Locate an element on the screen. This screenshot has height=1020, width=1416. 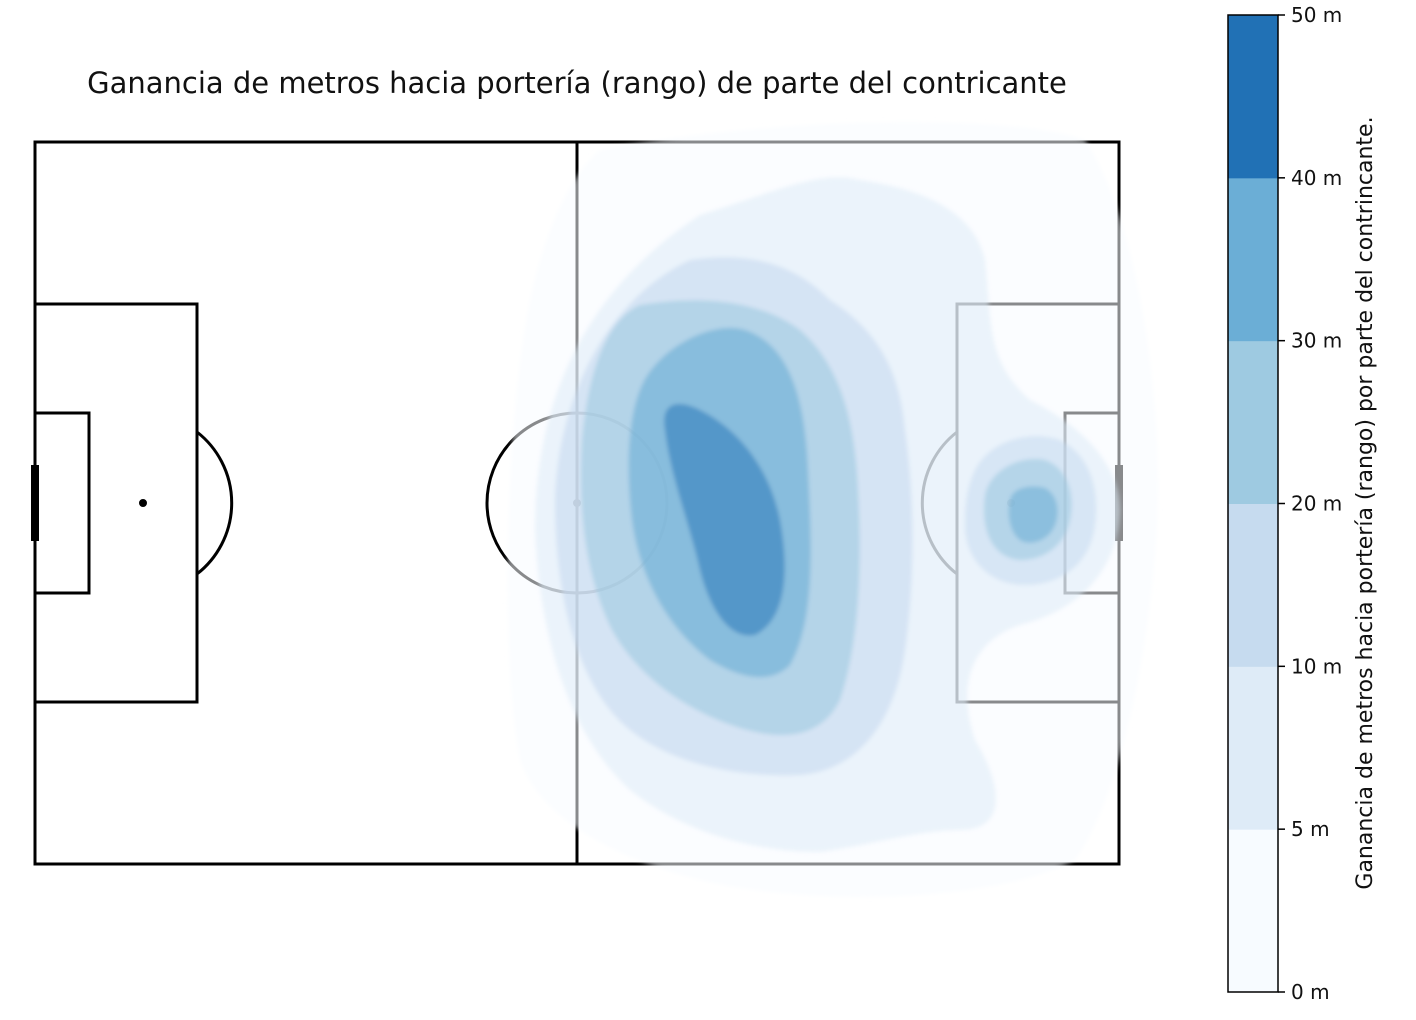
left-penalty-spot is located at coordinates (143, 503).